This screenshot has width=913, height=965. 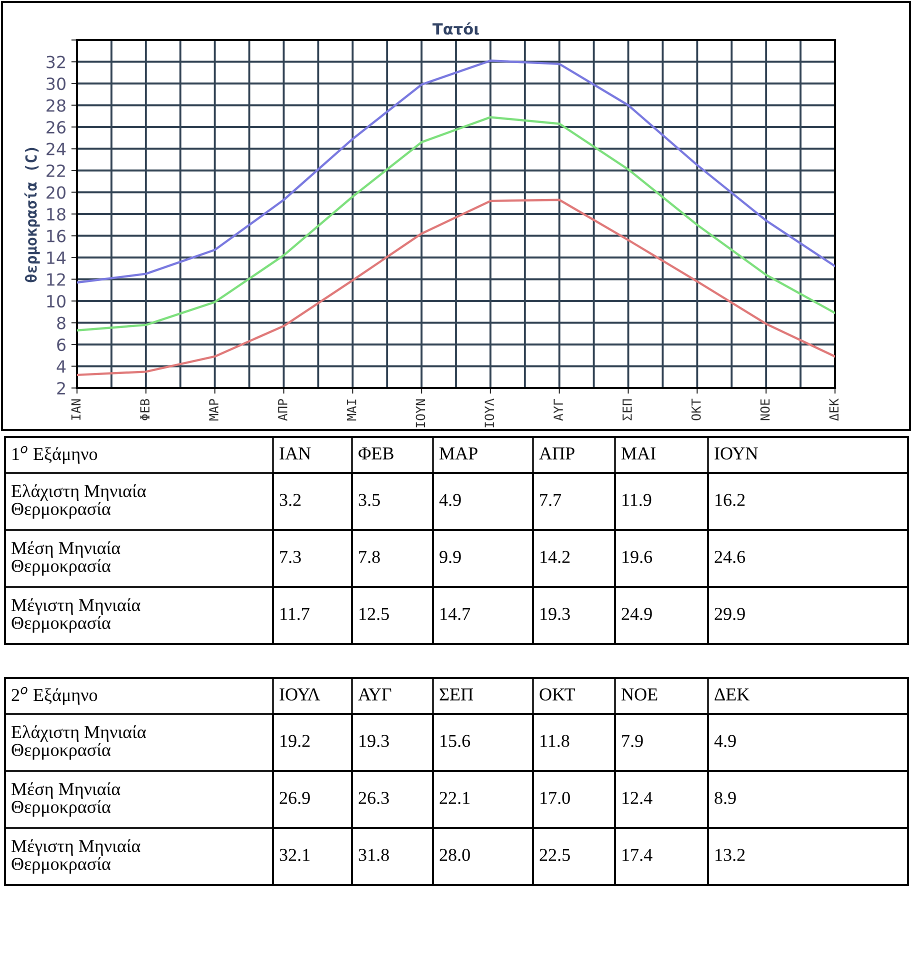 I want to click on y-tick-label: 30, so click(x=56, y=83).